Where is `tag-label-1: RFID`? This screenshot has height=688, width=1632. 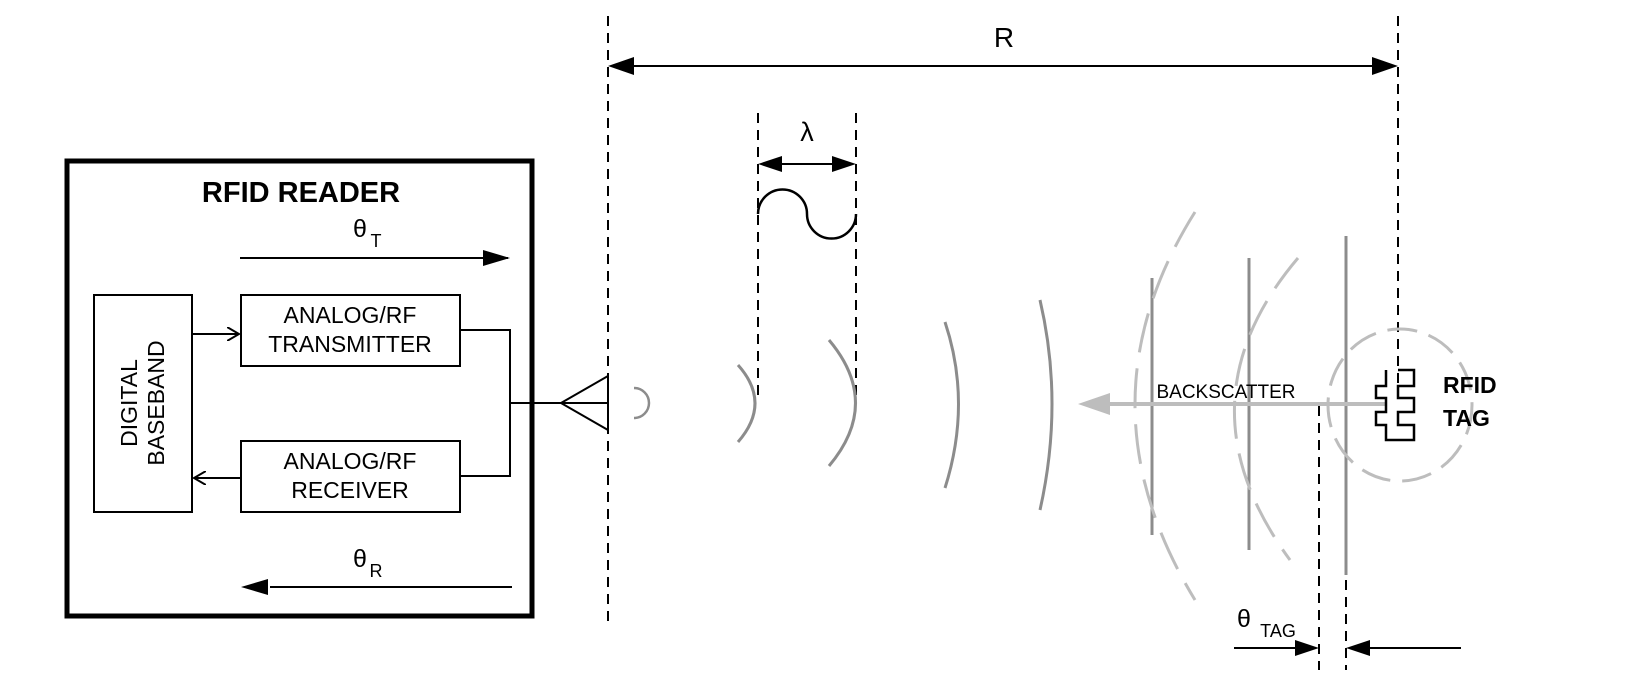 tag-label-1: RFID is located at coordinates (1470, 385).